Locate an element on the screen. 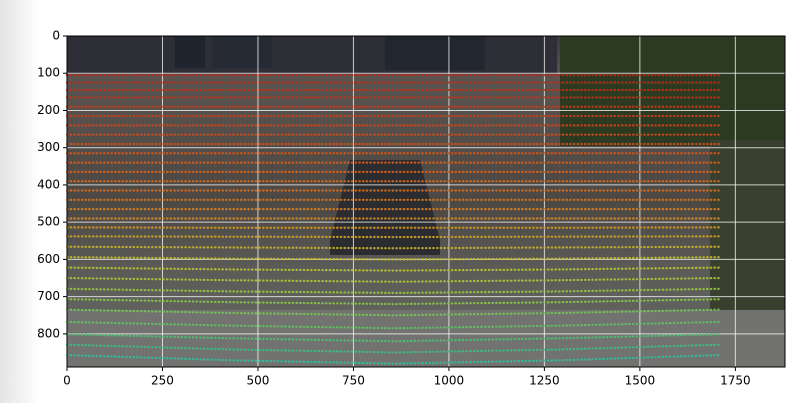  x-tick-label: 1500 is located at coordinates (640, 381).